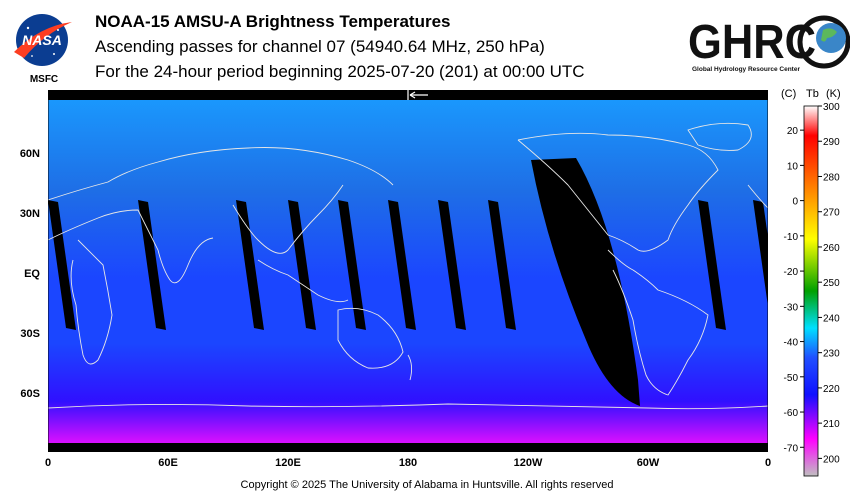  I want to click on lon-label-180: 180, so click(408, 463).